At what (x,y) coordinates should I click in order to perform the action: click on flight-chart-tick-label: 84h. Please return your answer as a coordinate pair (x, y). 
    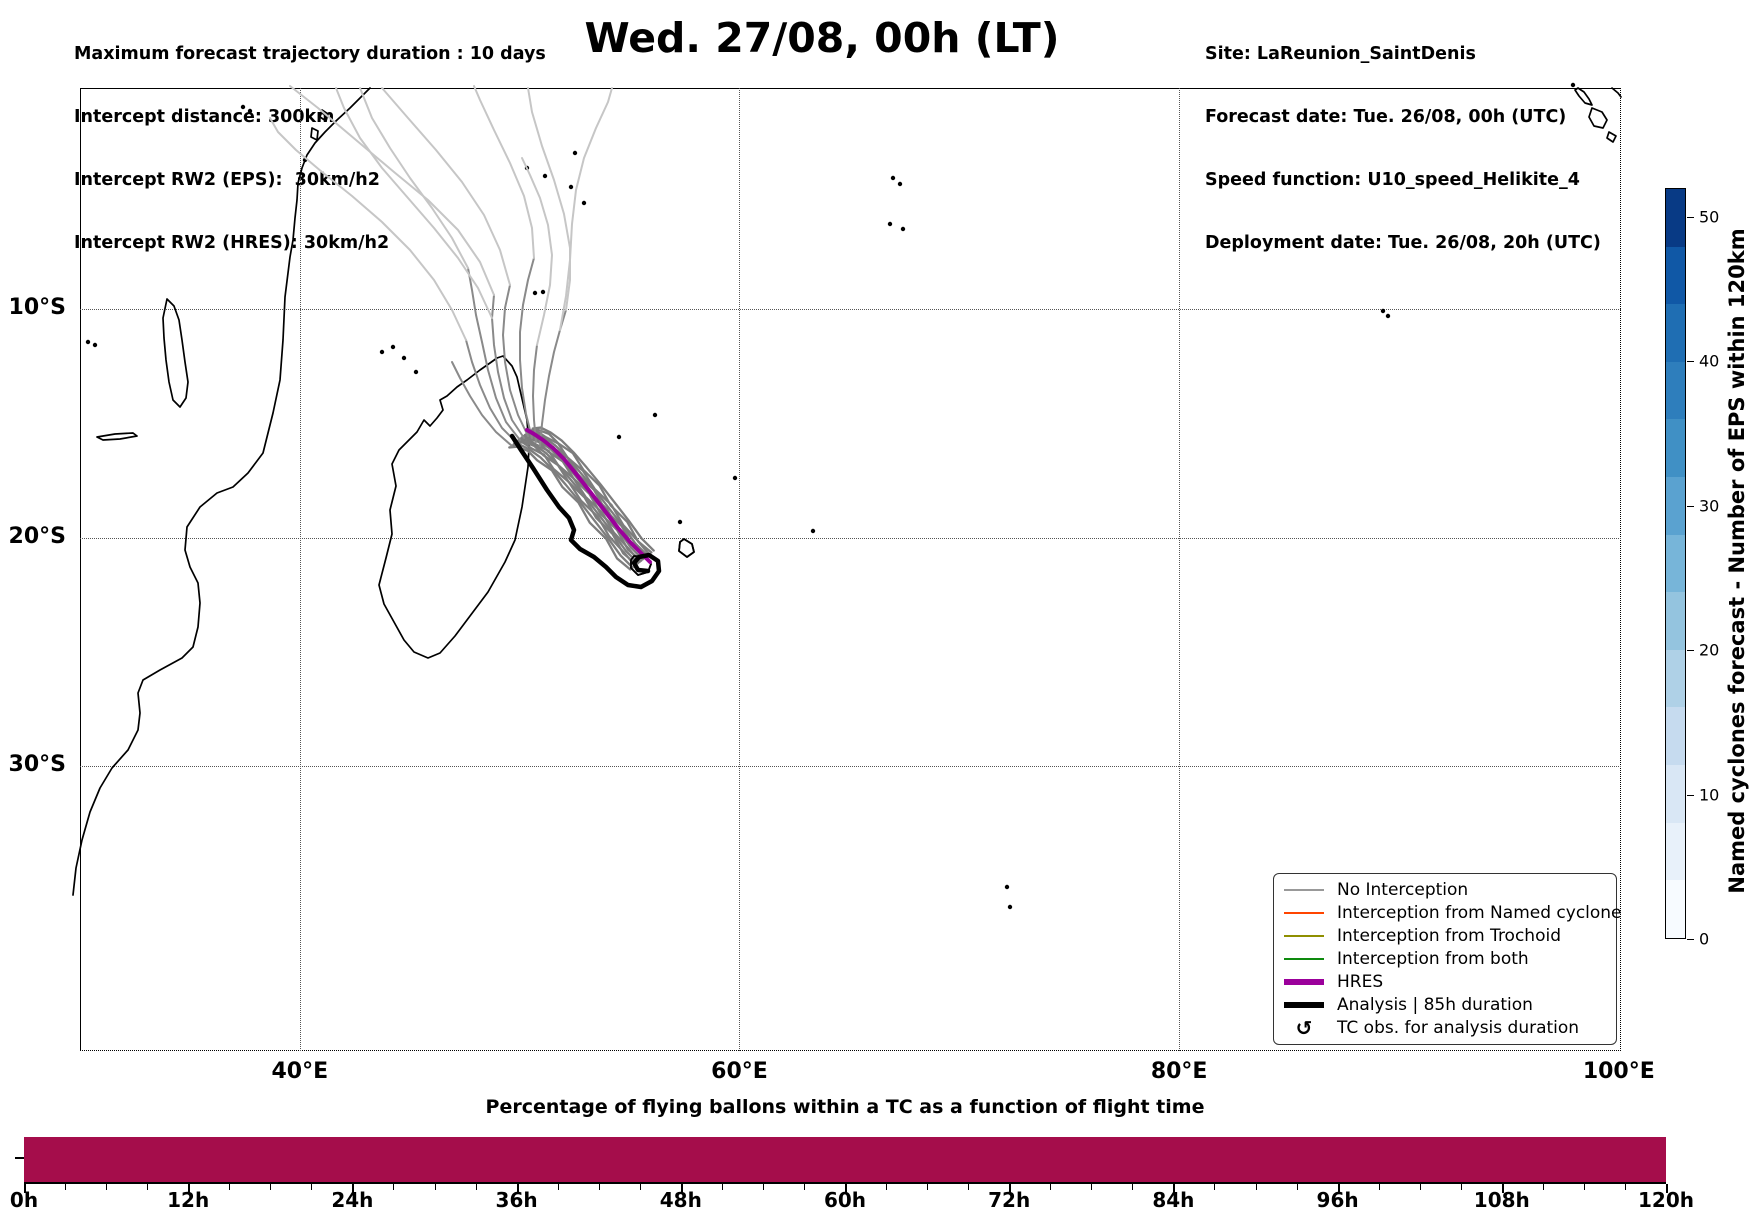
    Looking at the image, I should click on (1173, 1200).